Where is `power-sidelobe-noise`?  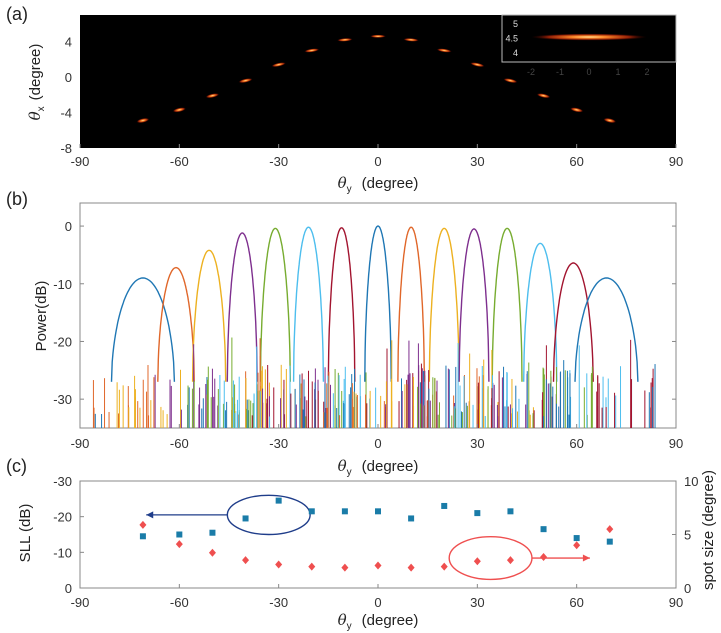 power-sidelobe-noise is located at coordinates (374, 382).